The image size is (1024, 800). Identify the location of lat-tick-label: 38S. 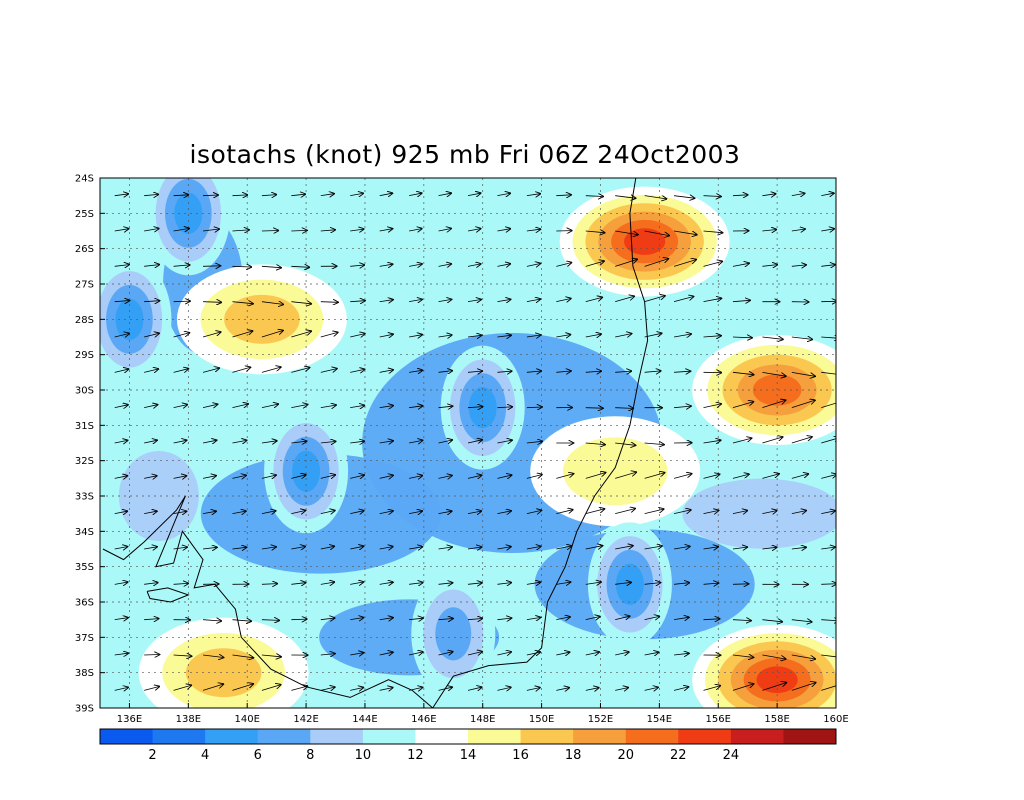
(84, 673).